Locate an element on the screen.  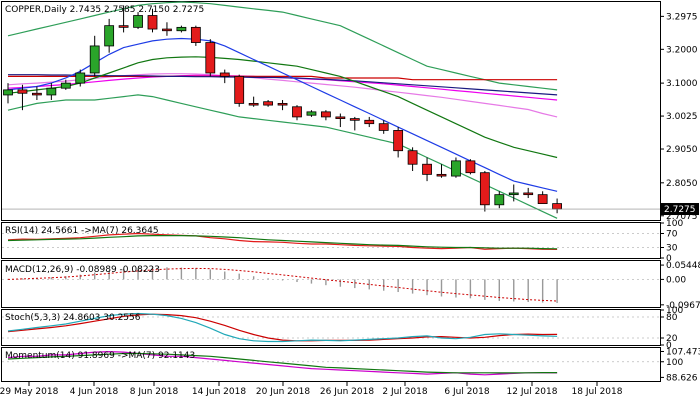
x-tick-label: 26 Jun 2018 is located at coordinates (347, 392).